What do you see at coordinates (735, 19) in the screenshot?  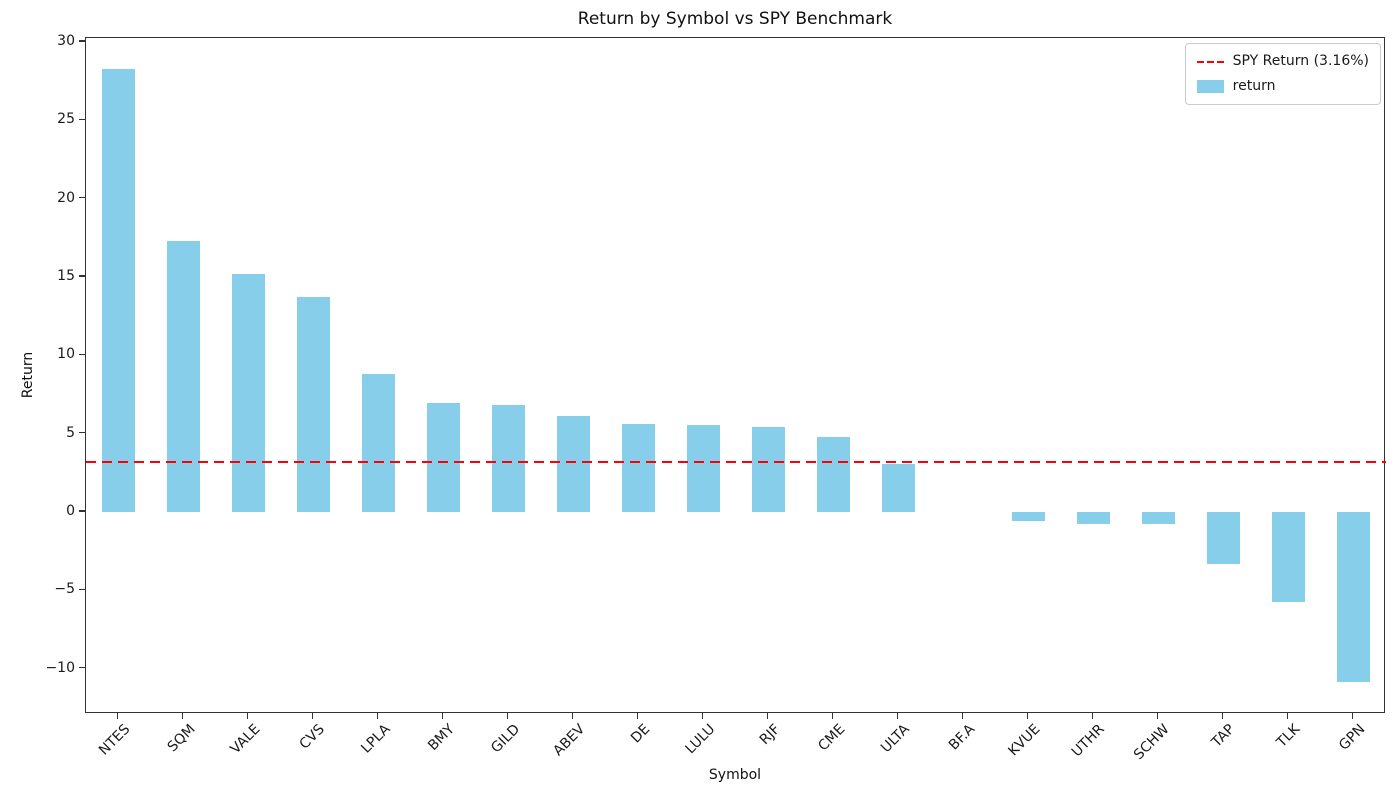 I see `chart-title: Return by Symbol vs SPY Benchmark` at bounding box center [735, 19].